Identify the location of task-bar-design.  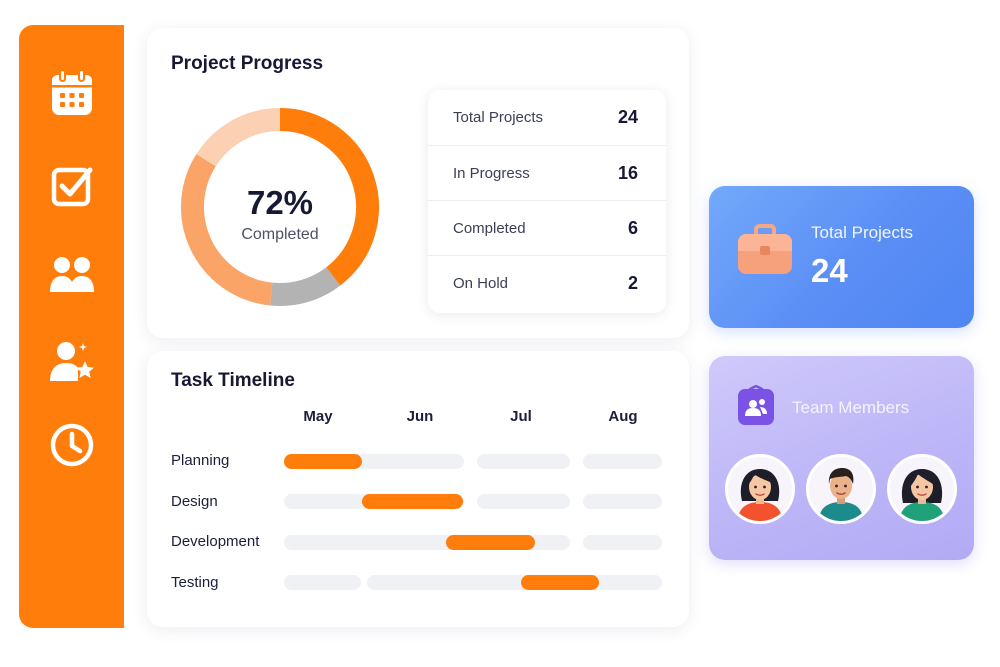
(412, 501).